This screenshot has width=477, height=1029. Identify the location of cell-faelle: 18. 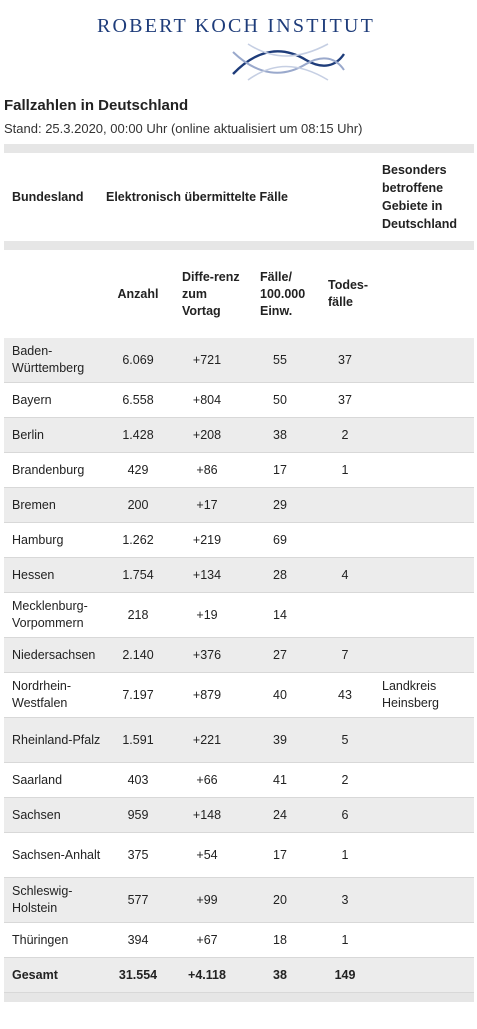
(280, 940).